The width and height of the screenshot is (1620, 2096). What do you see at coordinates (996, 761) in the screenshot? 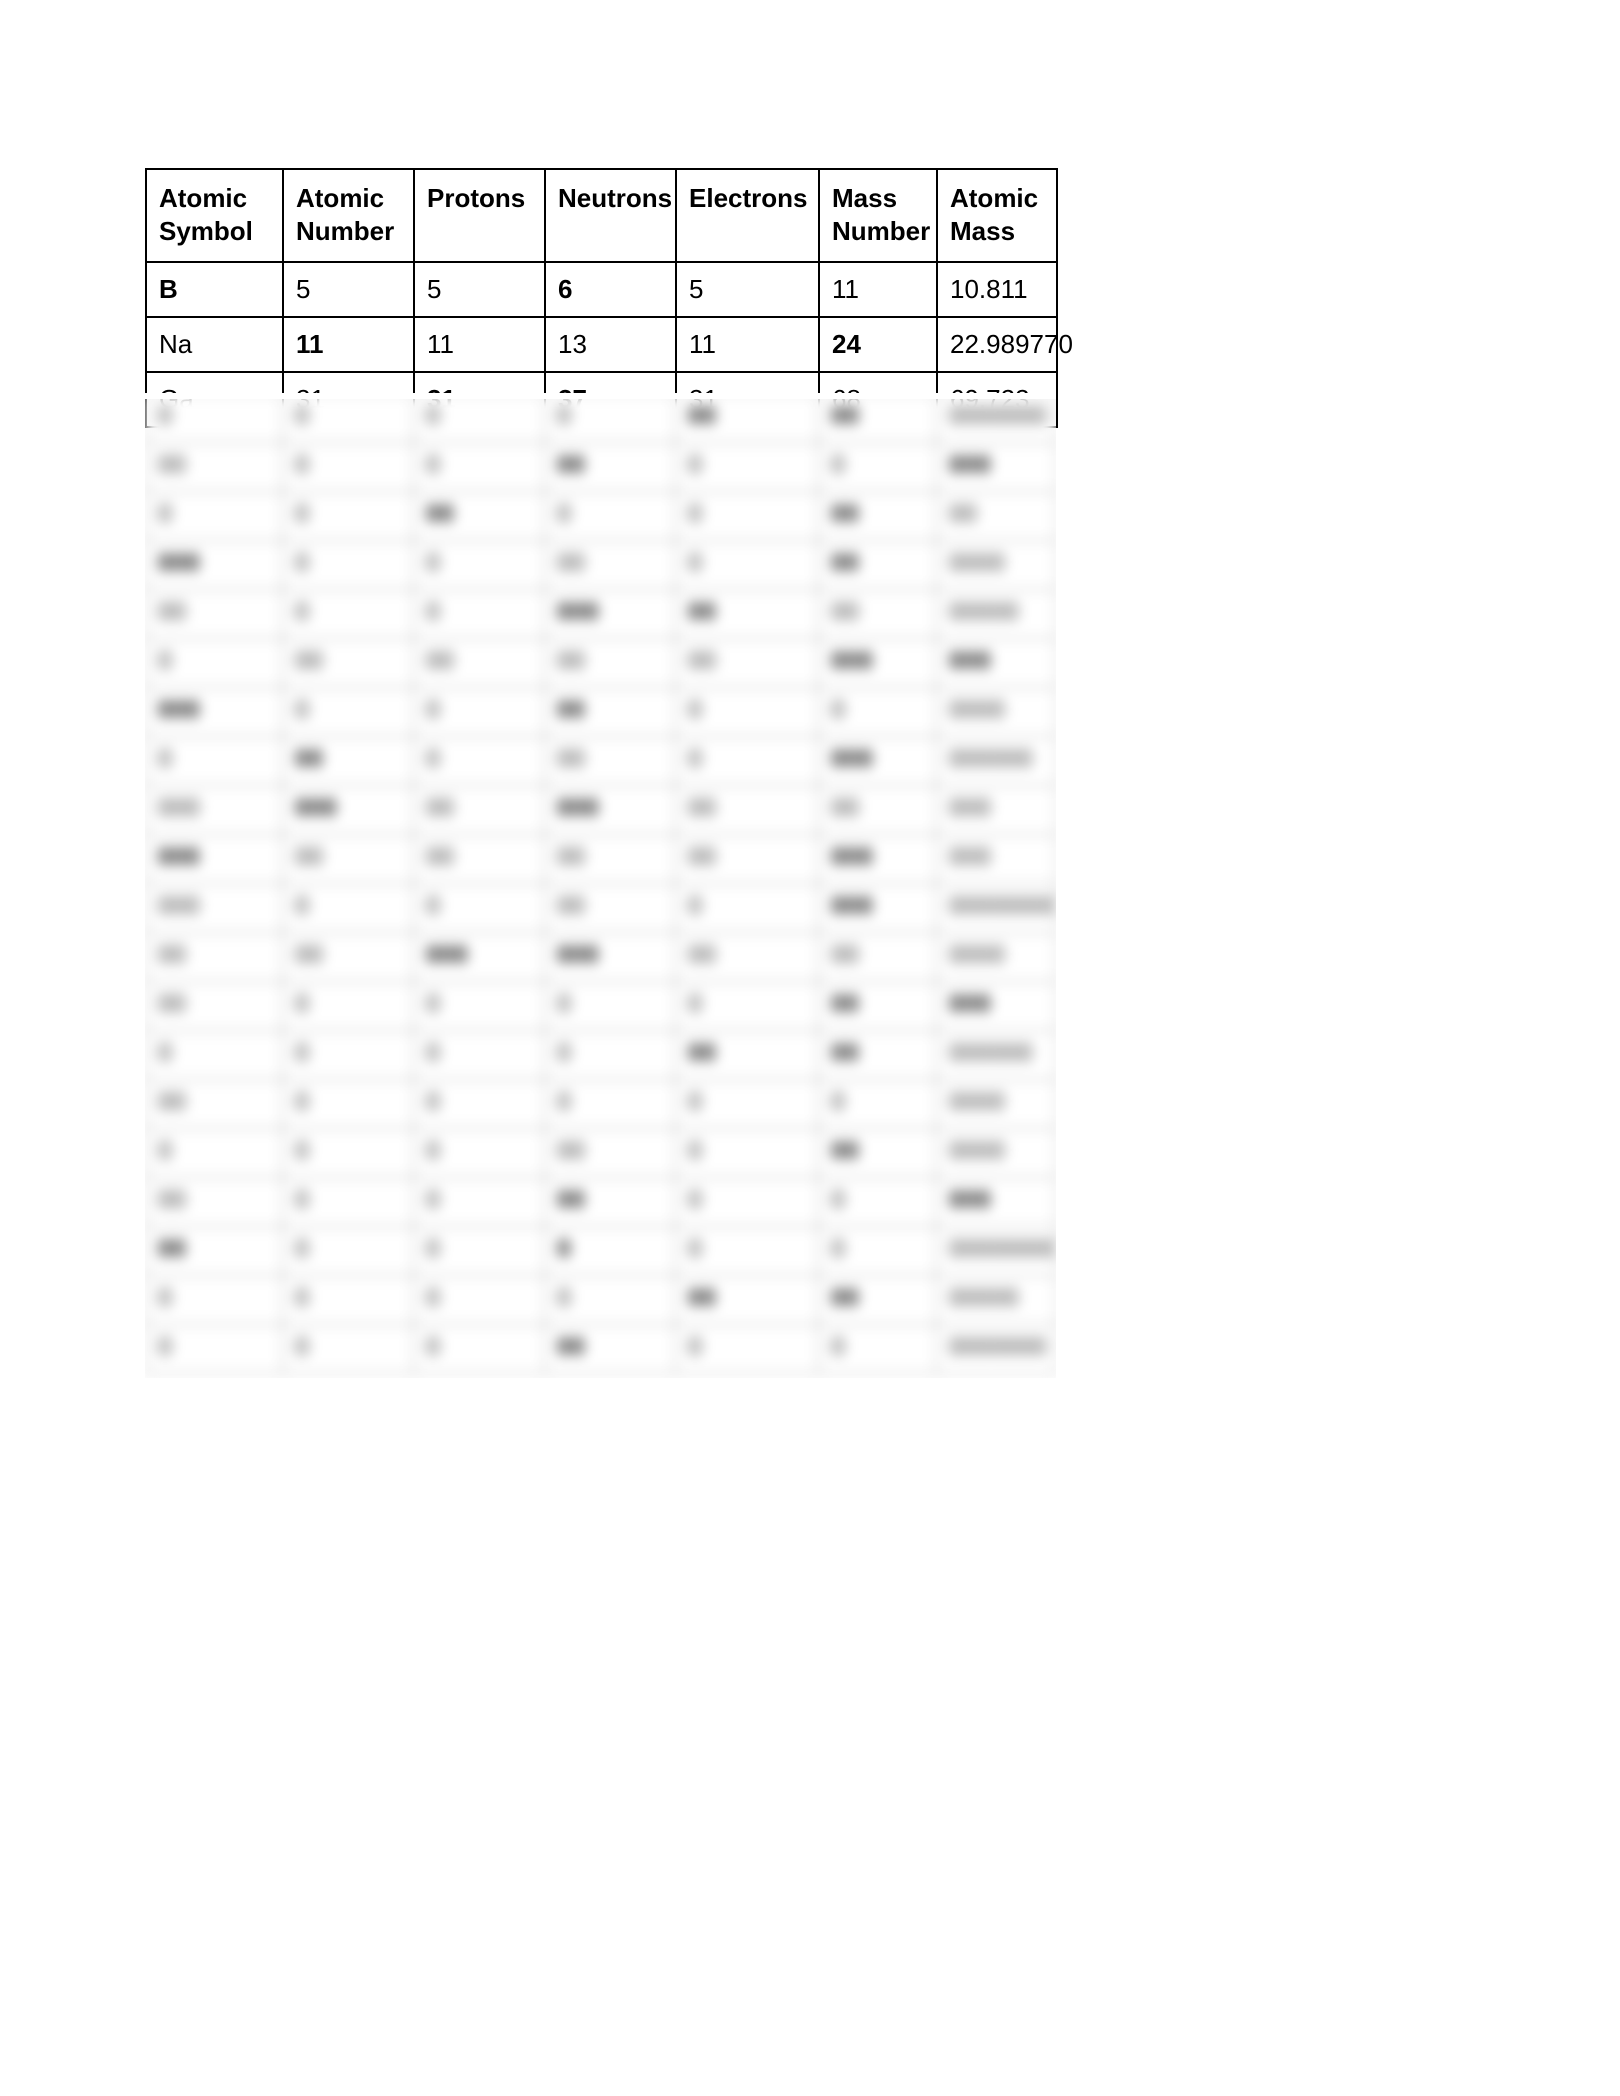
I see `cell-blurred: 000000` at bounding box center [996, 761].